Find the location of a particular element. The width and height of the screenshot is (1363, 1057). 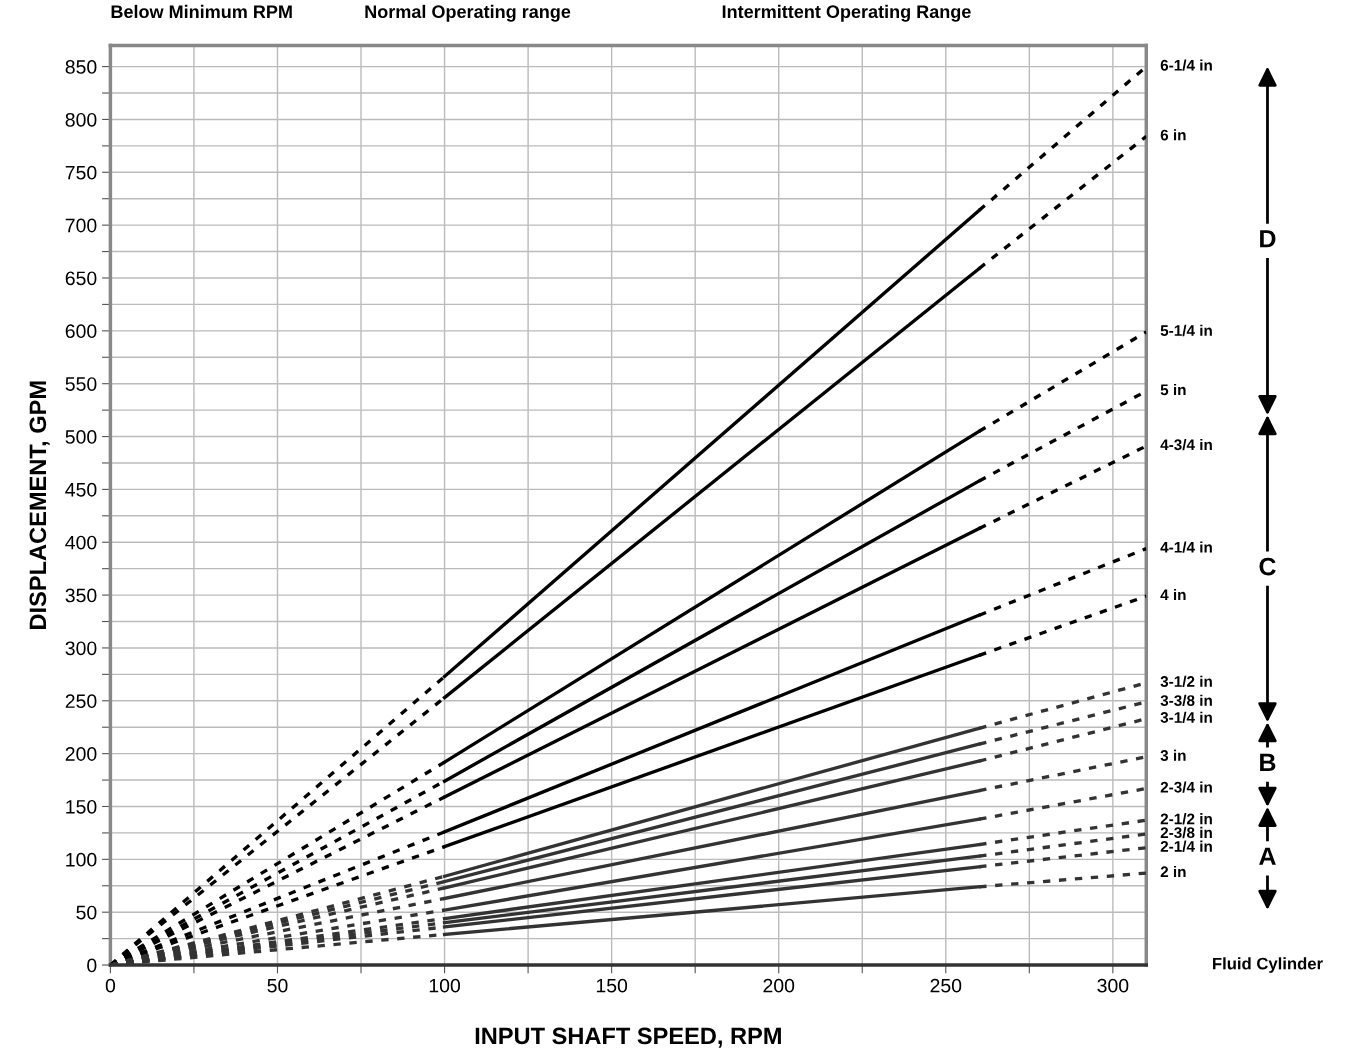

x-tick-label: 50 is located at coordinates (277, 985).